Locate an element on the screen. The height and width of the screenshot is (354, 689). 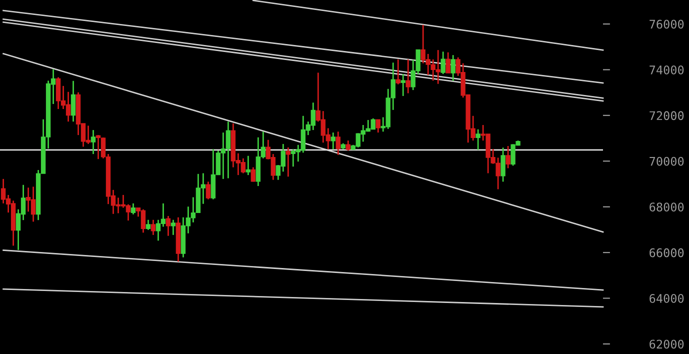
y-tick-label: 74000 is located at coordinates (667, 69).